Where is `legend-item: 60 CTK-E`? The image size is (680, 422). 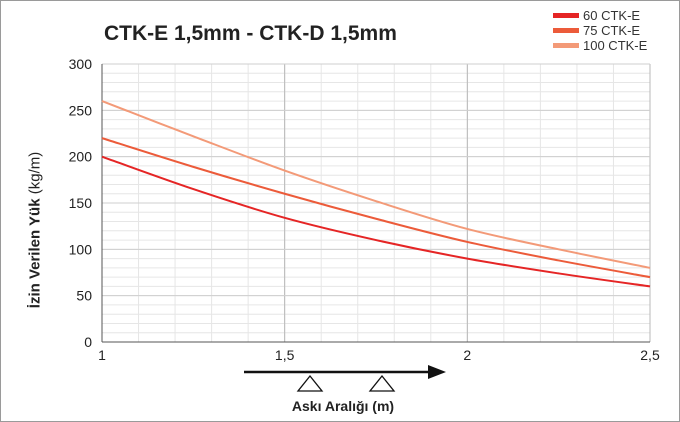
legend-item: 60 CTK-E is located at coordinates (600, 15).